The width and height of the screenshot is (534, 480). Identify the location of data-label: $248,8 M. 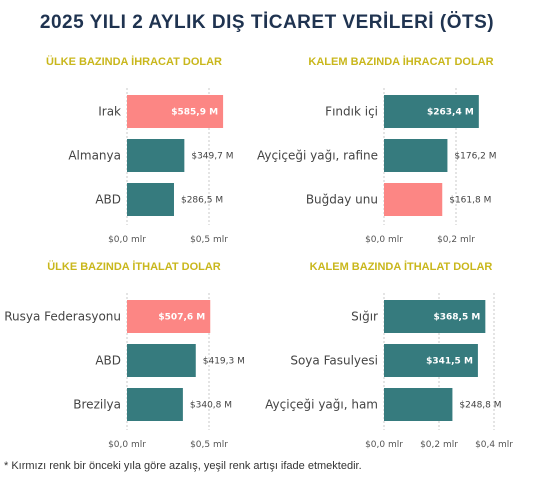
(480, 406).